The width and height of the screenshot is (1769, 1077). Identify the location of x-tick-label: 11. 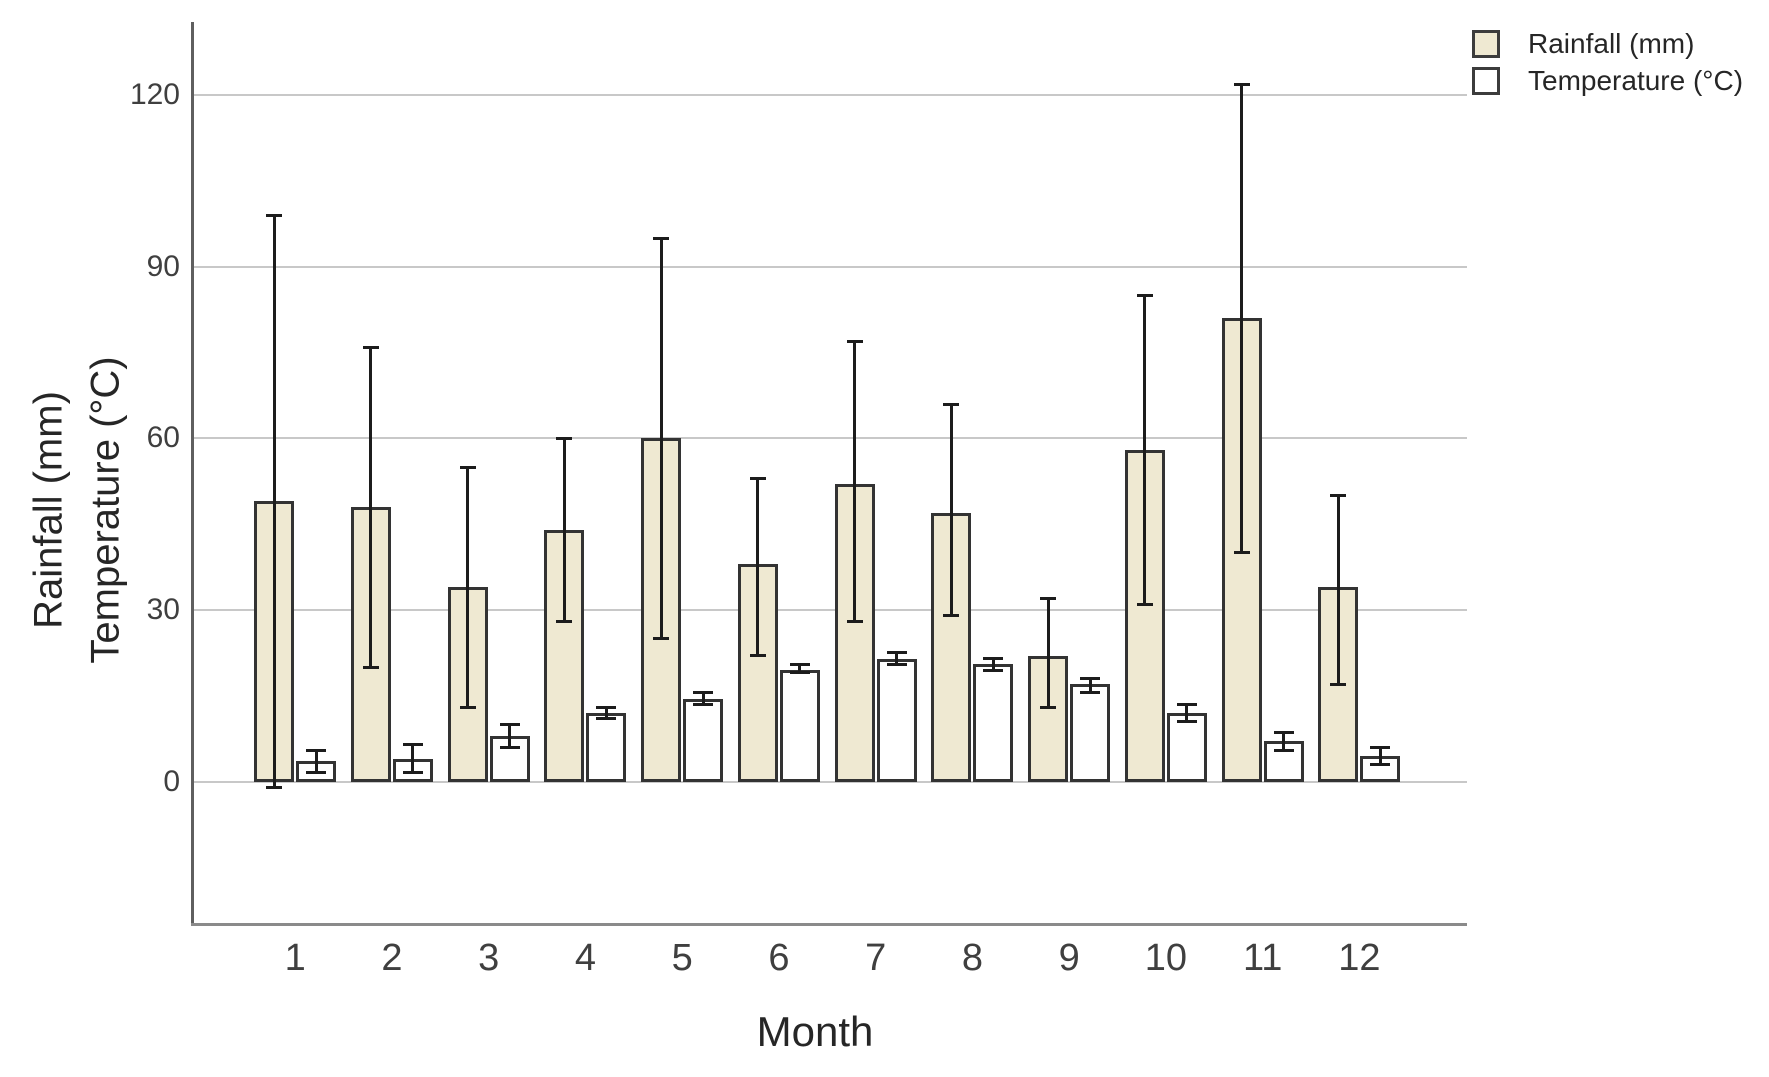
(1262, 958).